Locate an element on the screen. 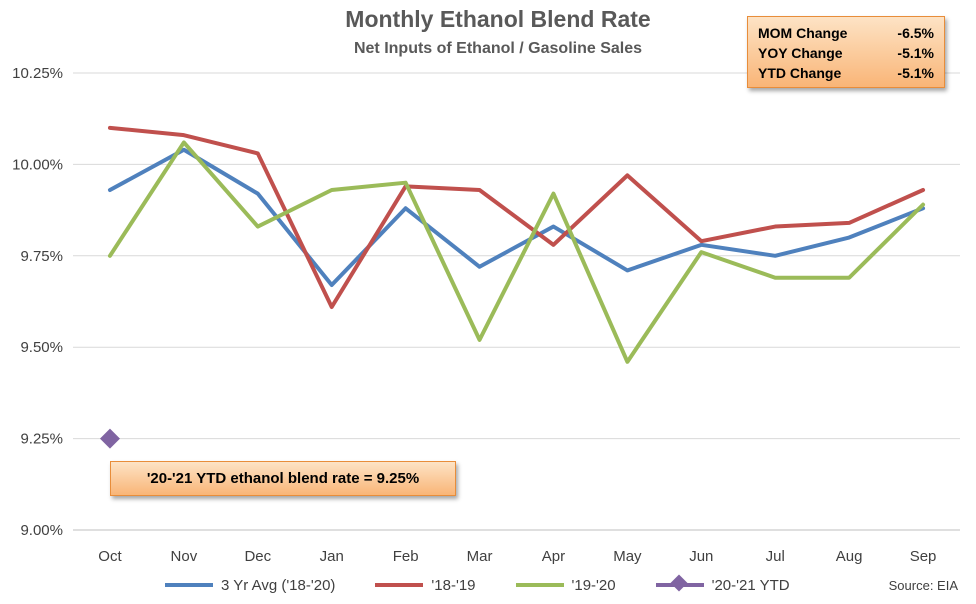 This screenshot has height=604, width=976. y-tick-label: 9.25% is located at coordinates (41, 439).